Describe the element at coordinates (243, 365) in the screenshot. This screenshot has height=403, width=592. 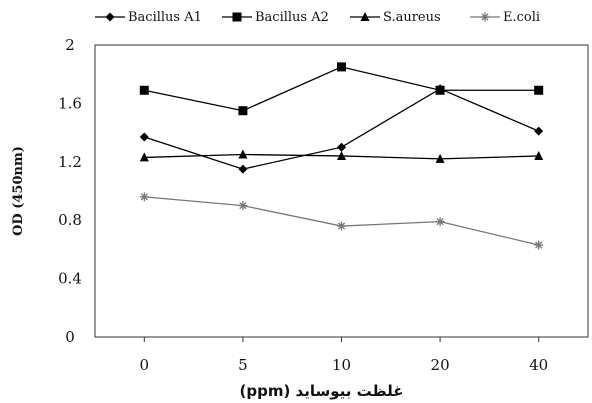
I see `x-tick-label: 5` at that location.